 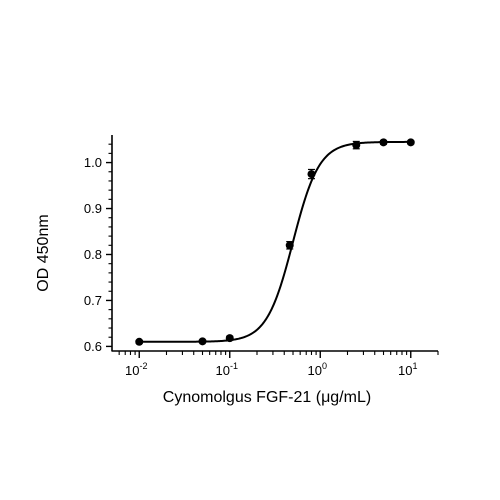 What do you see at coordinates (93, 254) in the screenshot?
I see `y-tick-label: 0.8` at bounding box center [93, 254].